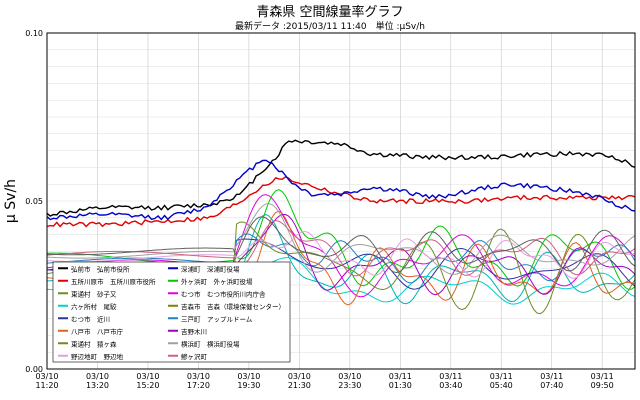 This screenshot has width=640, height=400. Describe the element at coordinates (400, 385) in the screenshot. I see `x-tick-time: 01:30` at that location.